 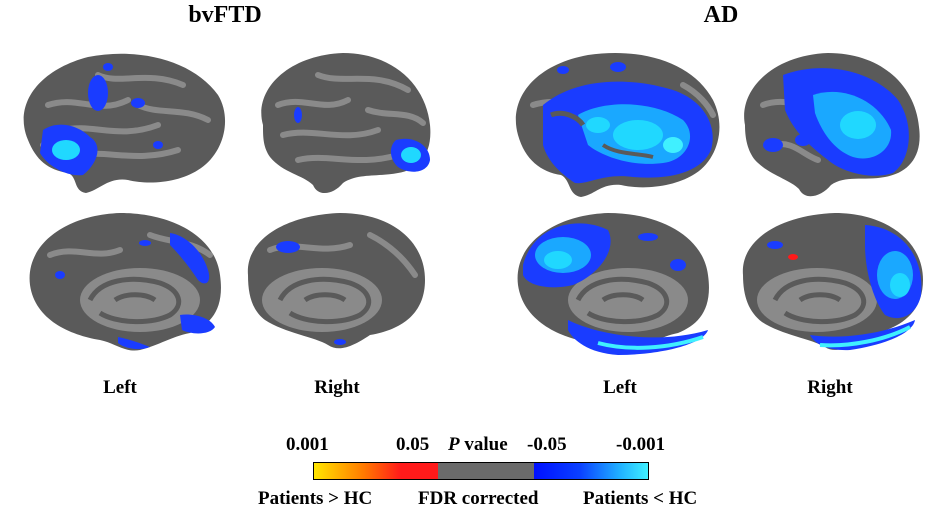 I want to click on label-ad-left: Left, so click(x=620, y=387).